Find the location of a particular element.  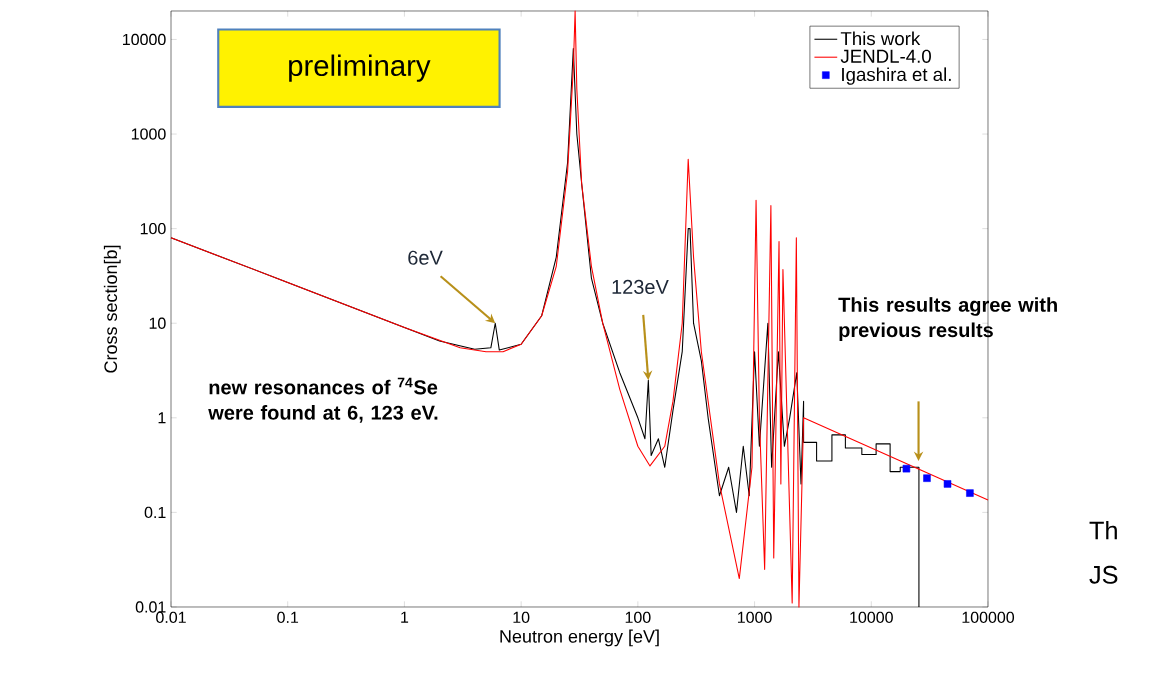

x-tick-label: 100 is located at coordinates (638, 617).